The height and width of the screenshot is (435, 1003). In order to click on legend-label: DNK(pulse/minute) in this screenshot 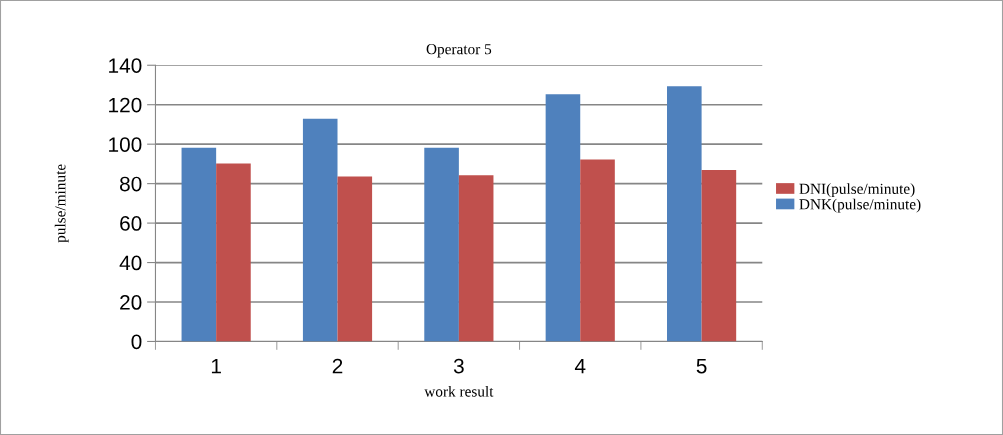, I will do `click(860, 205)`.